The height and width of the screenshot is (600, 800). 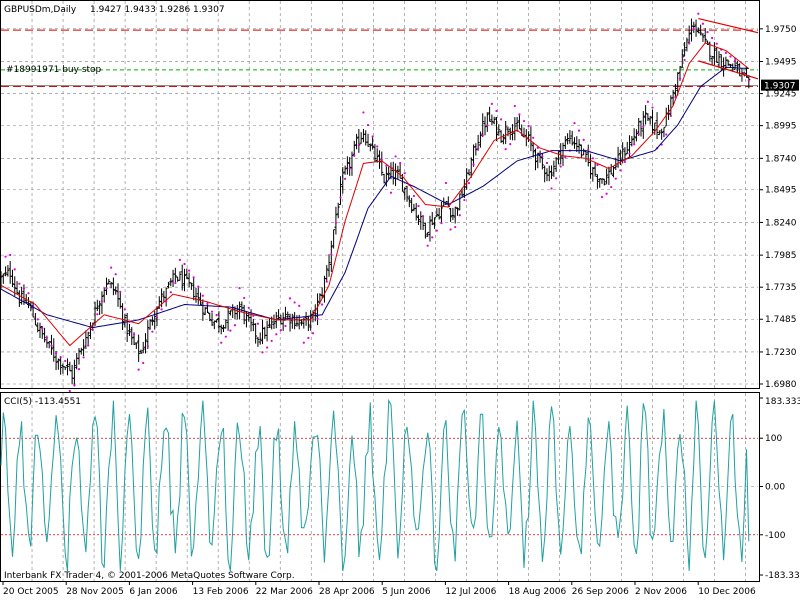 I want to click on price-levels, so click(x=379, y=58).